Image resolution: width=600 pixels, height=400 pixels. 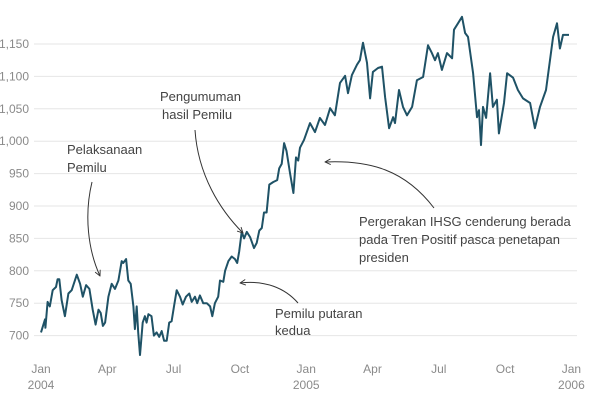 I want to click on y-tick-label: 800, so click(x=19, y=271).